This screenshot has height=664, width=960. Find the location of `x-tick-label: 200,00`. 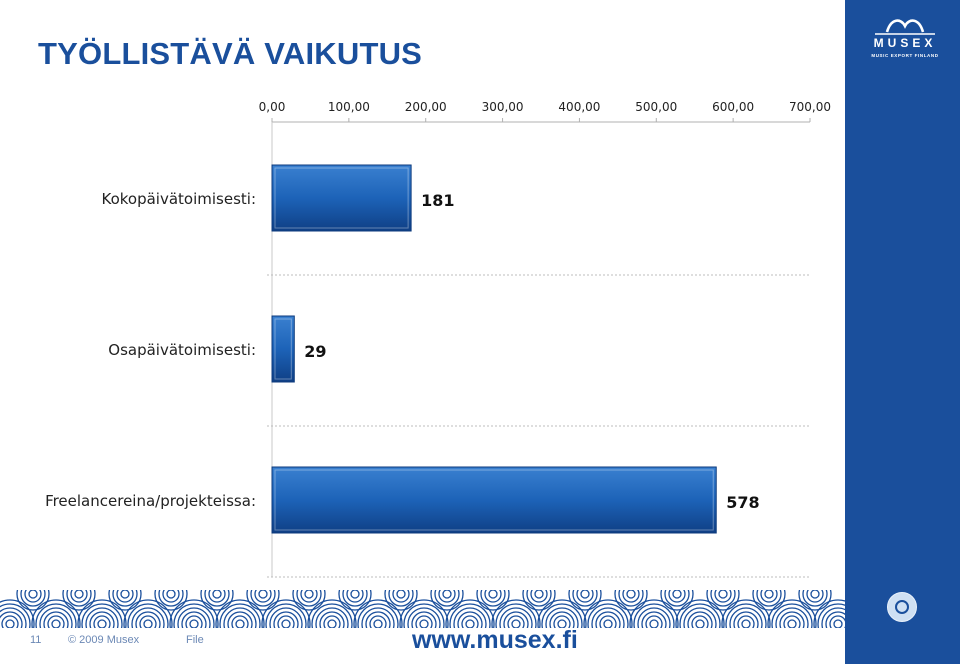

x-tick-label: 200,00 is located at coordinates (426, 107).